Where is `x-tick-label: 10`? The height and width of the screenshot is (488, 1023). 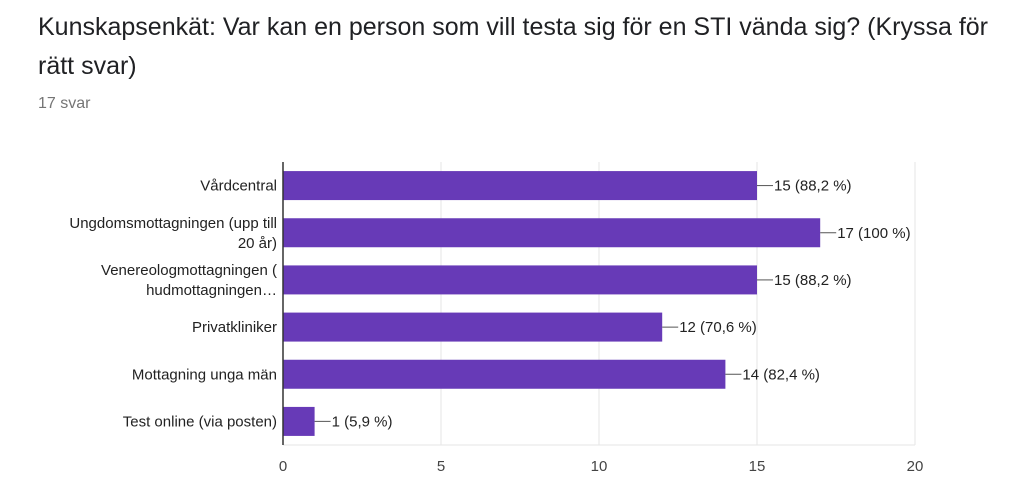
x-tick-label: 10 is located at coordinates (599, 466).